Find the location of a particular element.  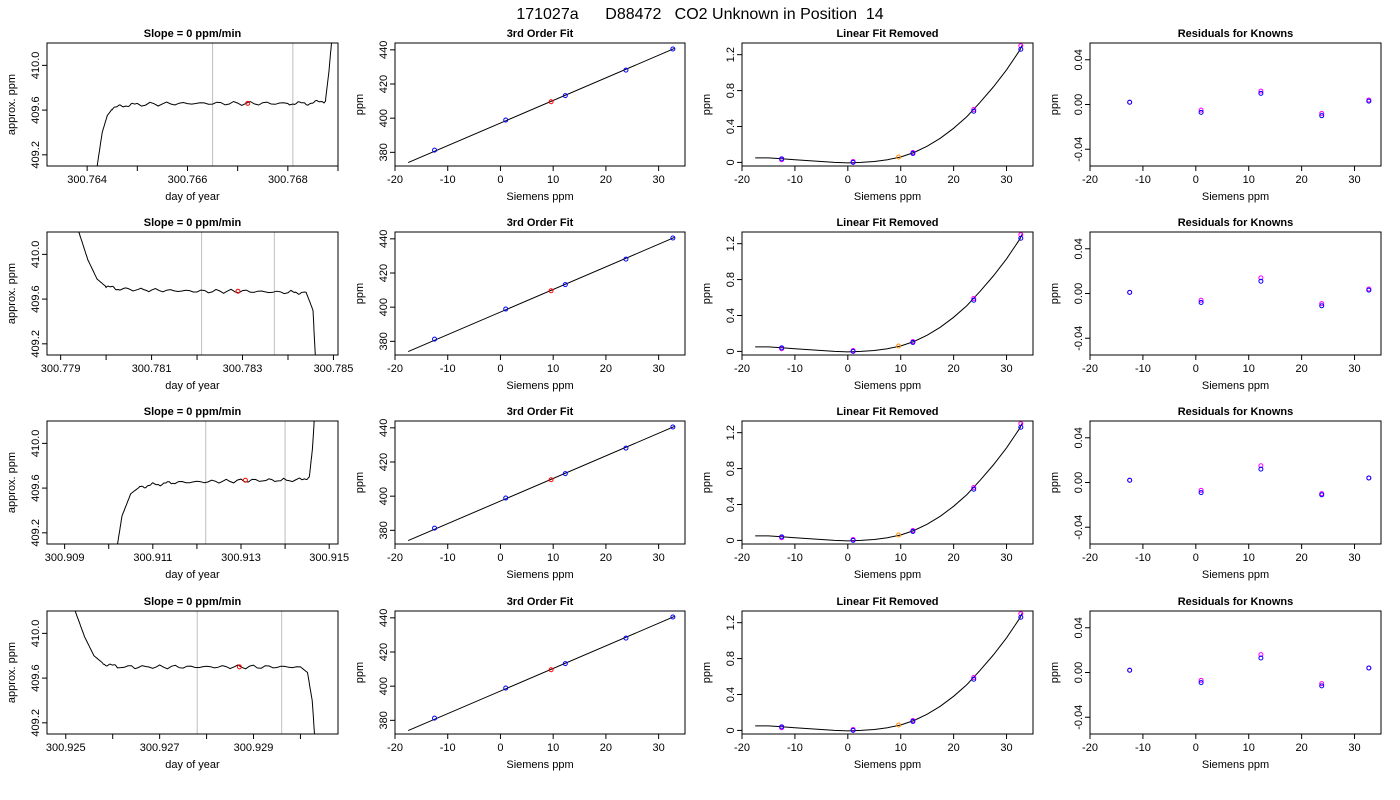

x-tick-label: 300.781 is located at coordinates (152, 369).